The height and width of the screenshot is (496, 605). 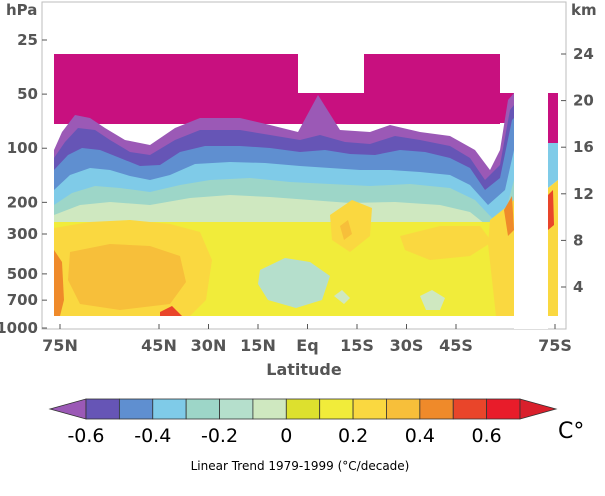 I want to click on x-axis-tick-label: 75S, so click(x=555, y=345).